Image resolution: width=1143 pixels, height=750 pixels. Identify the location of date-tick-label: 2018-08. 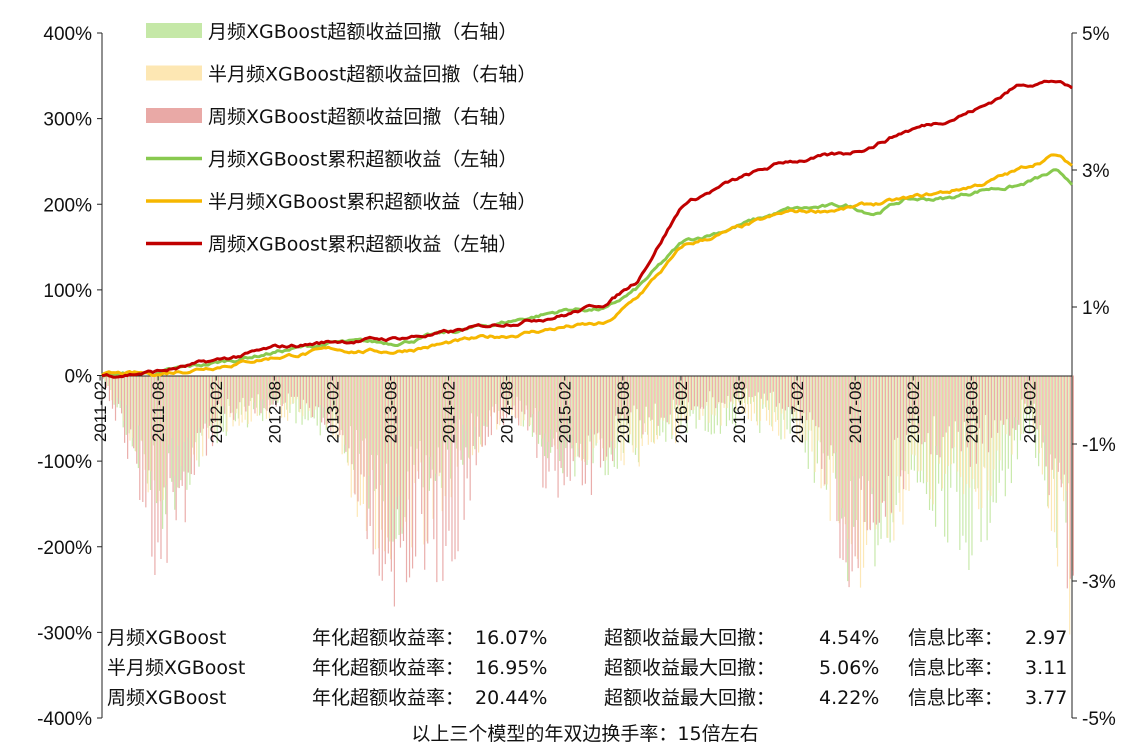
(971, 412).